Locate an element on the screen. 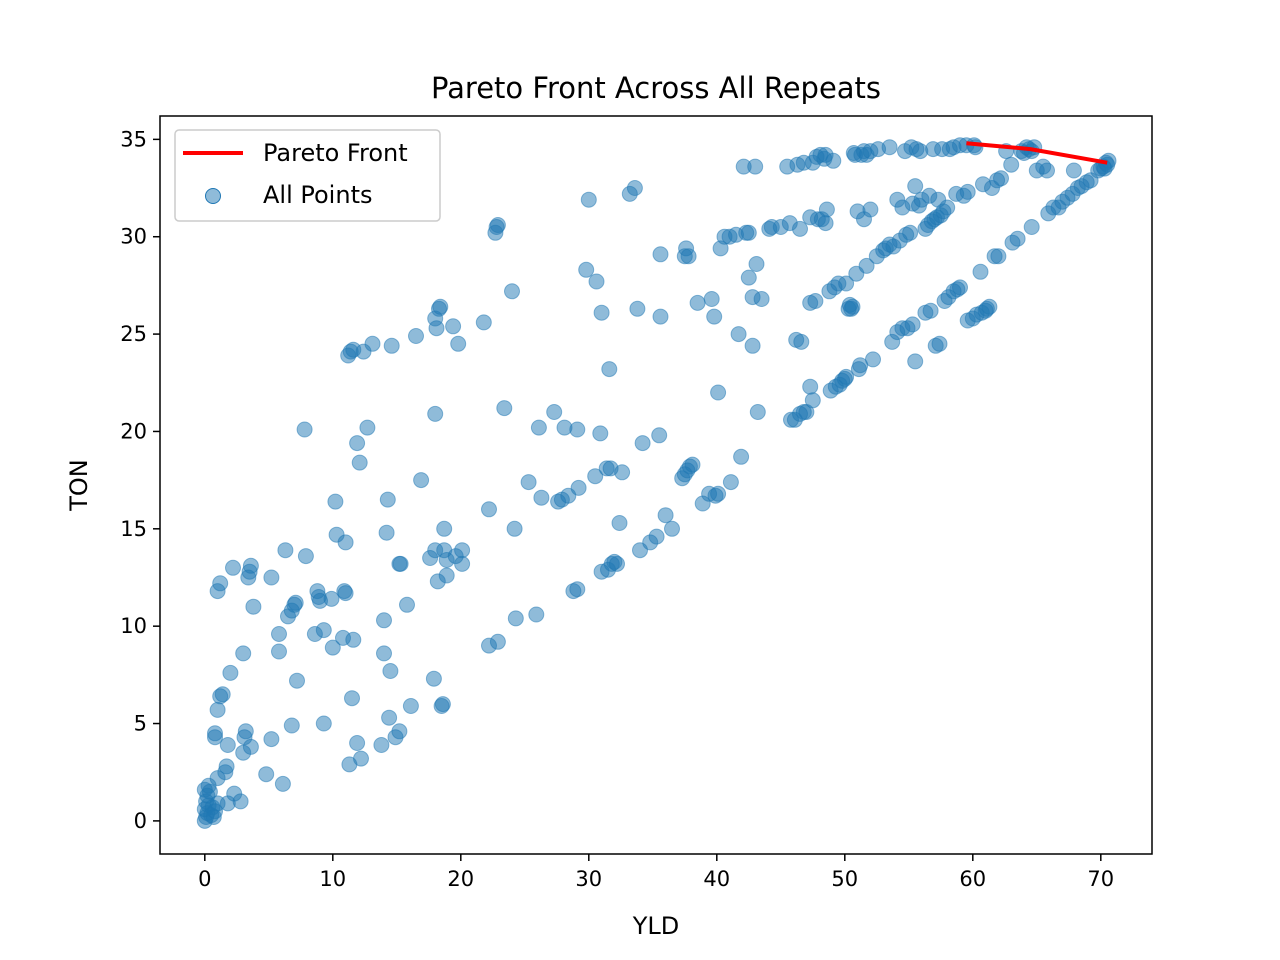  x-axis-ticks: 0 10 20 30 40 50 60 70 is located at coordinates (656, 872).